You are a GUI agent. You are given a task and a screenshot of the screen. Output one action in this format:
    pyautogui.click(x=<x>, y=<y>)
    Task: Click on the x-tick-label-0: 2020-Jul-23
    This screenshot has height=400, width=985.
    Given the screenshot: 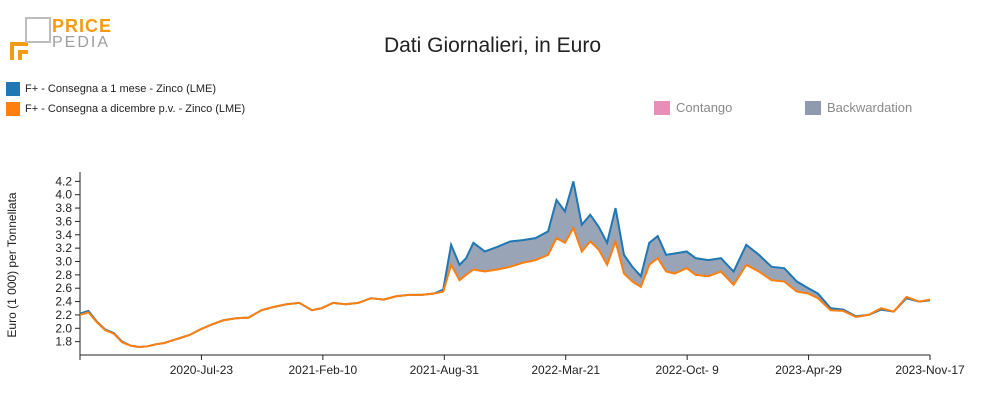 What is the action you would take?
    pyautogui.click(x=202, y=370)
    